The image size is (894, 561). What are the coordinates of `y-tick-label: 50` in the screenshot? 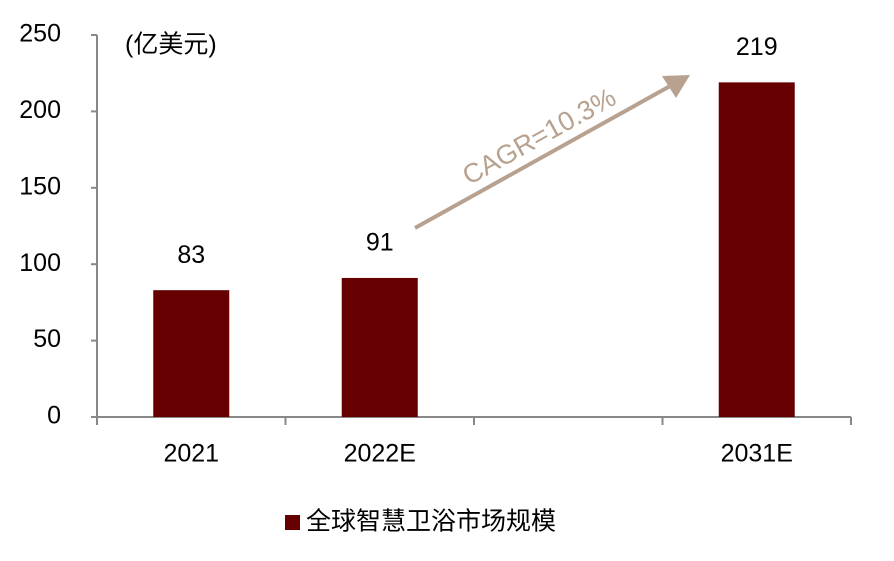 It's located at (47, 339).